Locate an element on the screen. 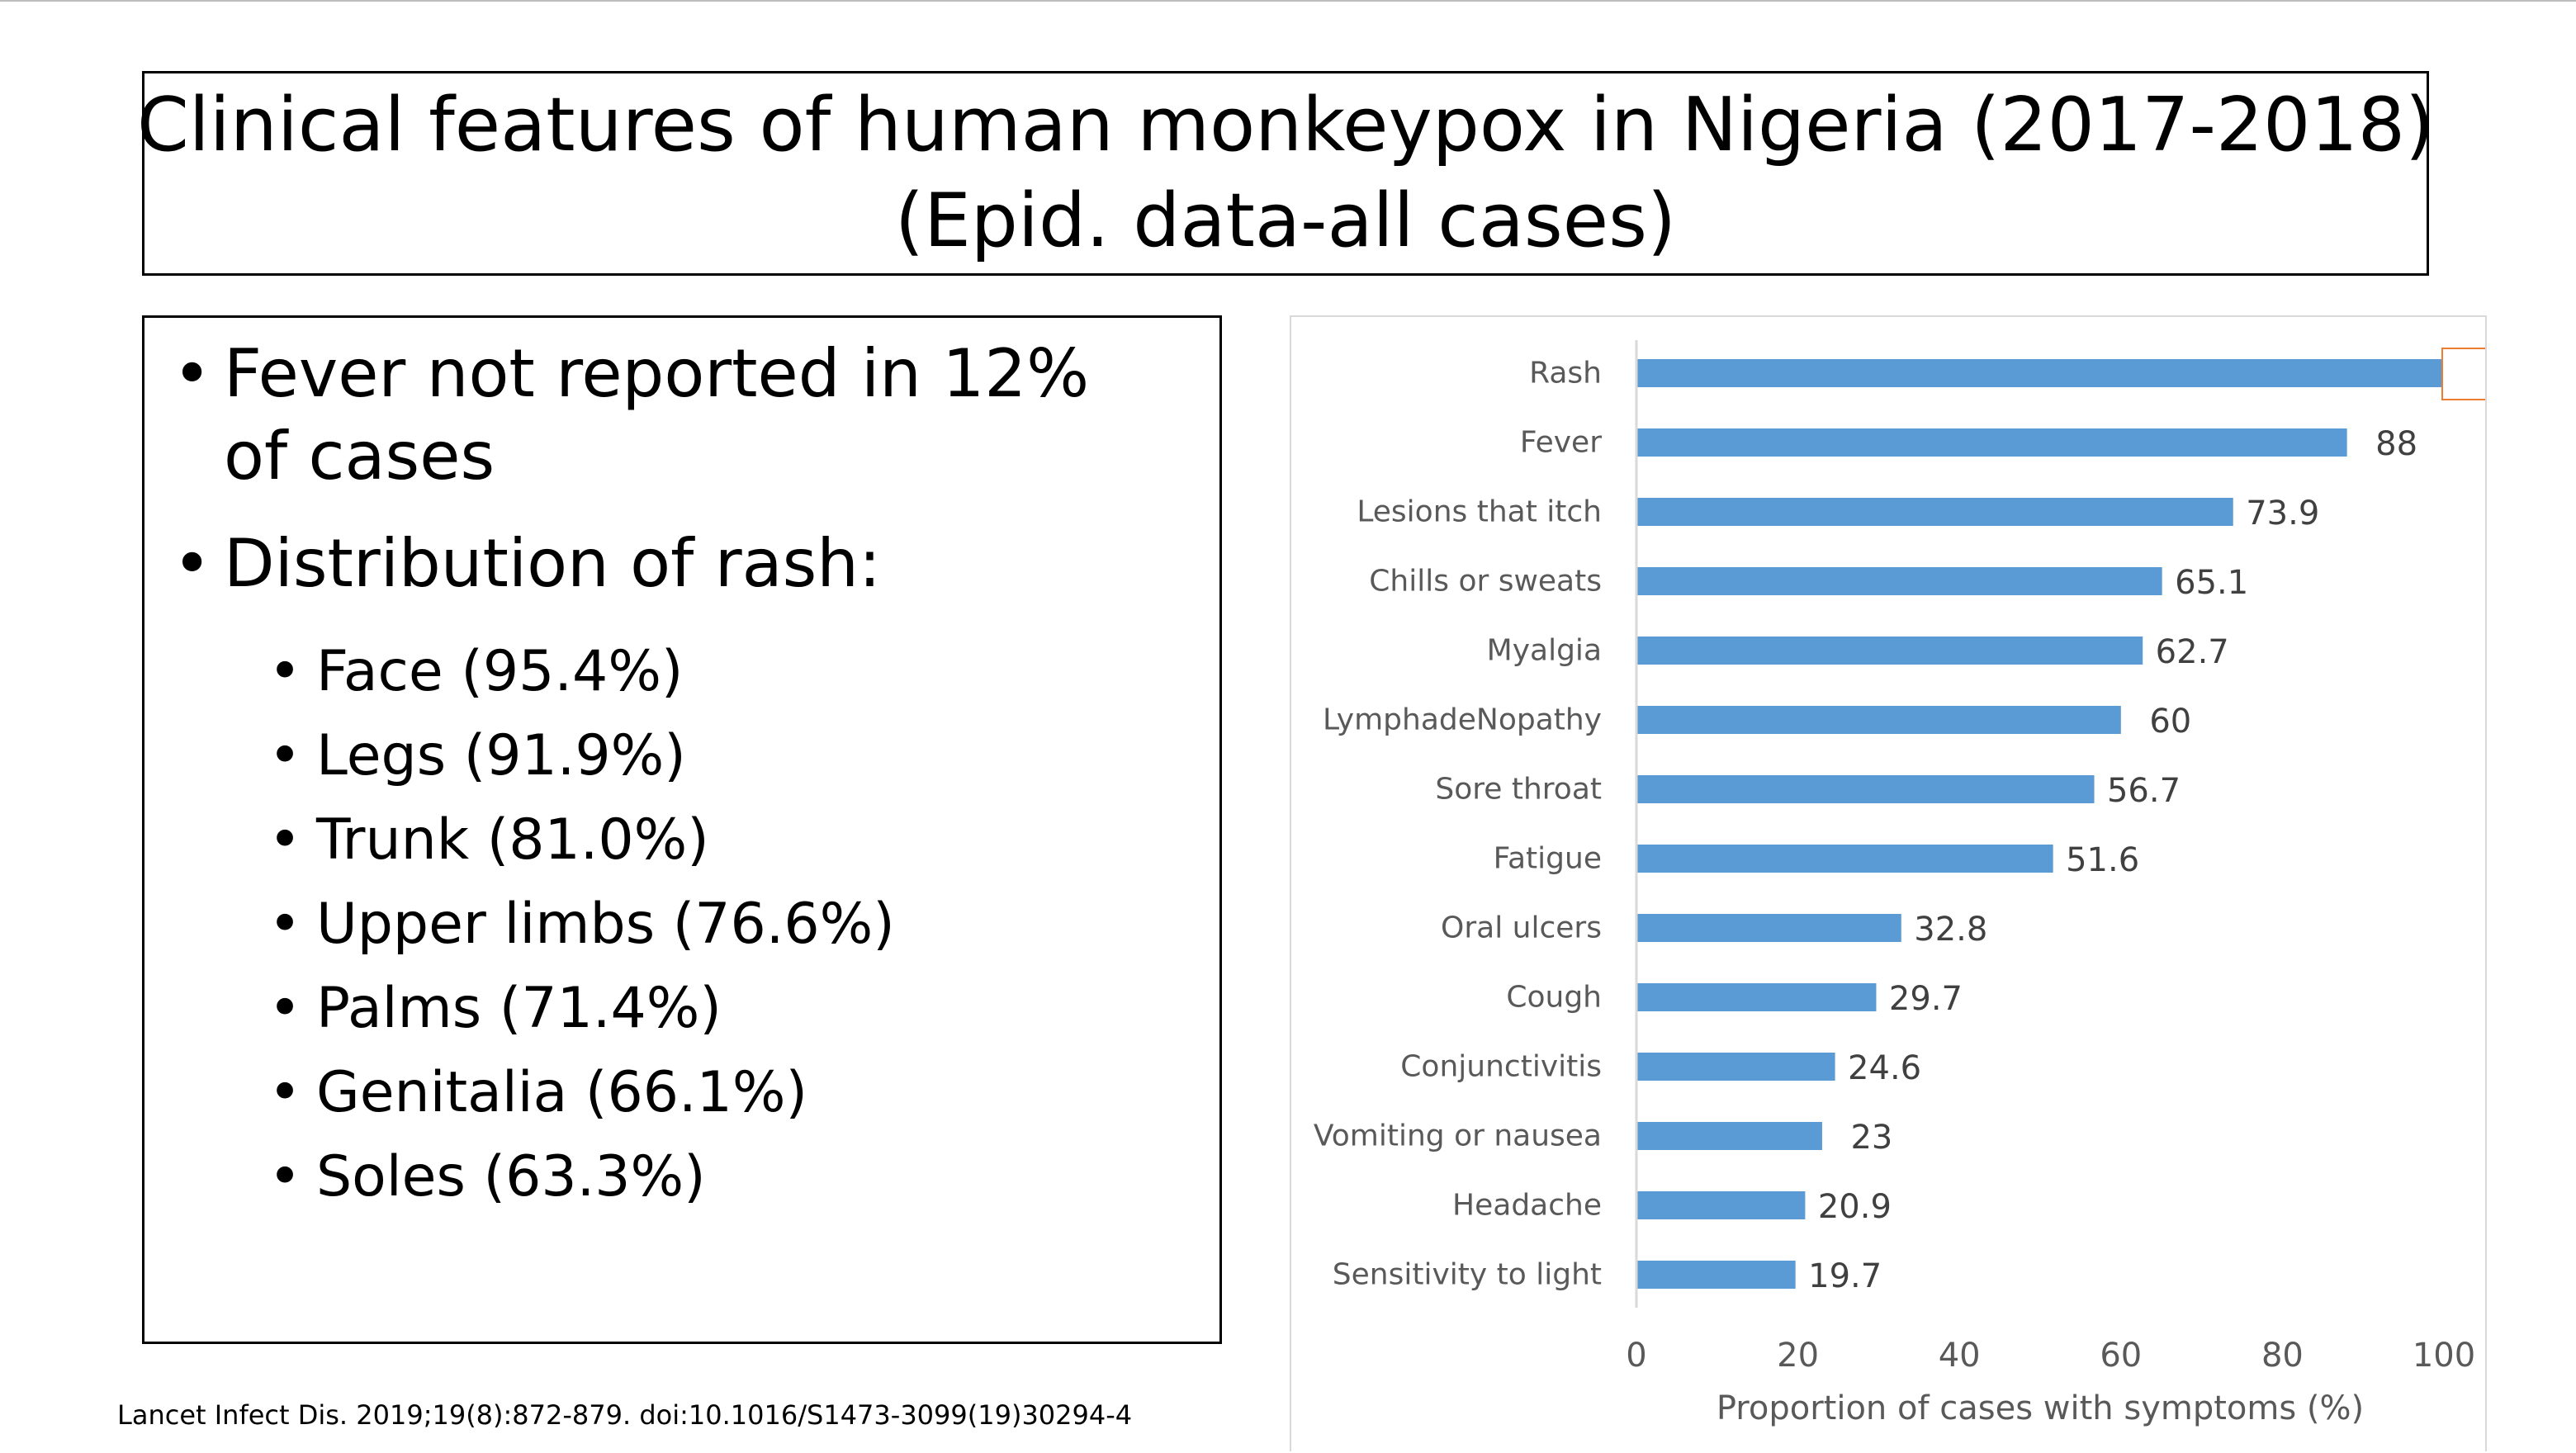 Image resolution: width=2576 pixels, height=1453 pixels. category-label: LymphadeNopathy is located at coordinates (1462, 720).